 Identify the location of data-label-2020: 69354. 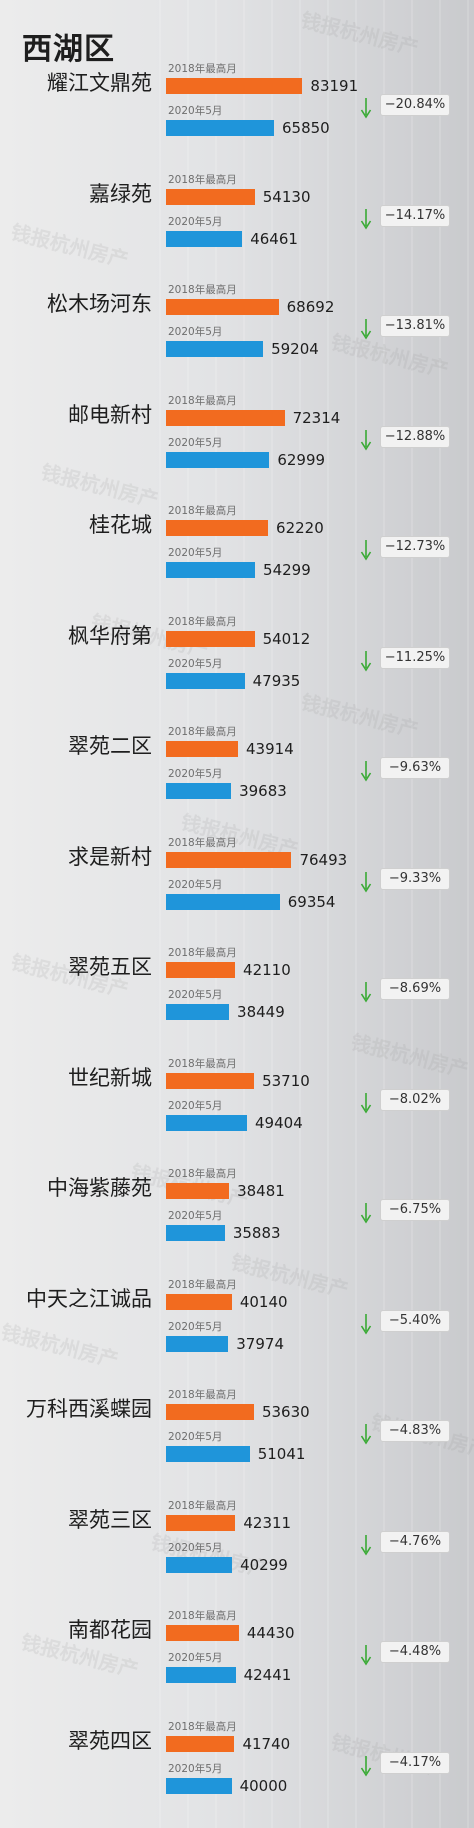
(311, 901).